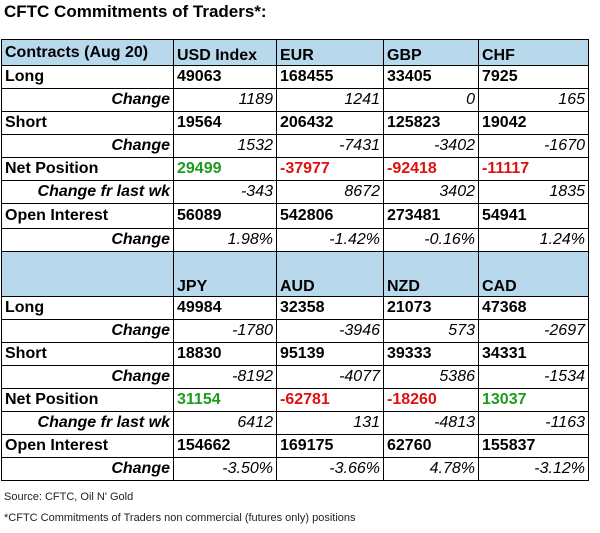 The image size is (600, 533). Describe the element at coordinates (225, 354) in the screenshot. I see `value-cell: 18830` at that location.